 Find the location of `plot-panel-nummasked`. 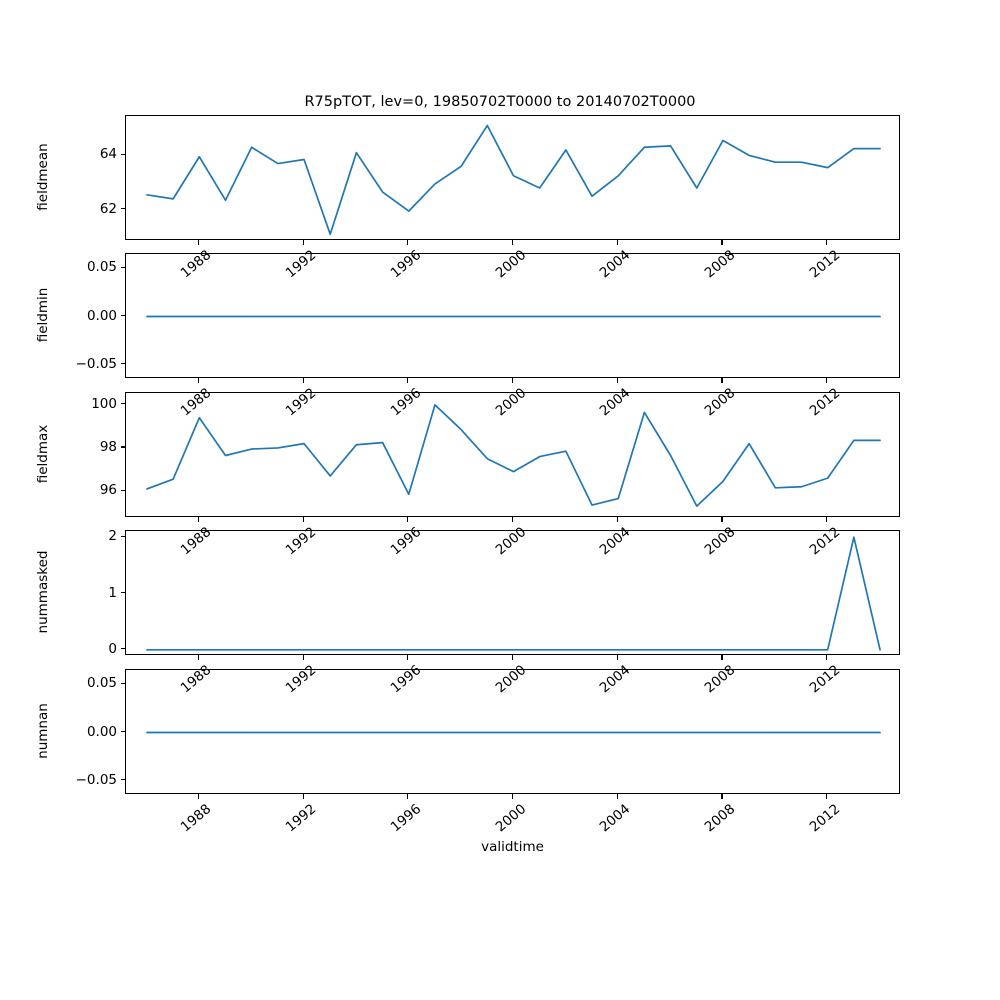

plot-panel-nummasked is located at coordinates (512, 592).